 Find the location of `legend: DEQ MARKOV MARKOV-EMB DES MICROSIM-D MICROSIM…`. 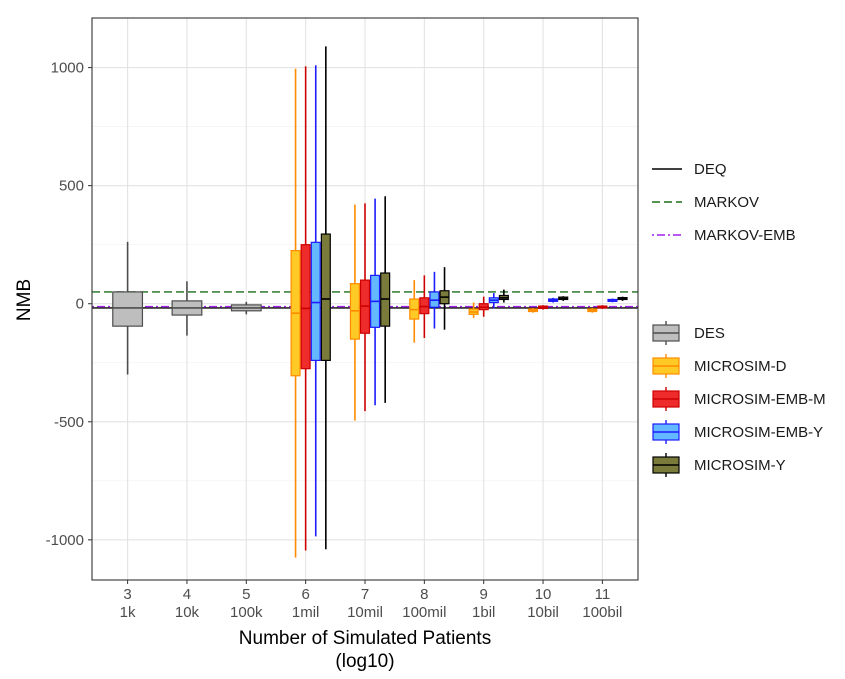

legend: DEQ MARKOV MARKOV-EMB DES MICROSIM-D MICROSIM… is located at coordinates (739, 319).